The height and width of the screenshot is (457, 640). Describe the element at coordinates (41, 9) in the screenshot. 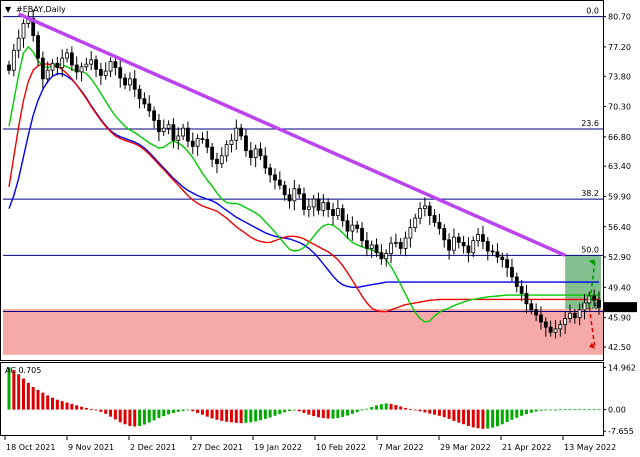

I see `chart-title: #EBAY,Daily` at that location.